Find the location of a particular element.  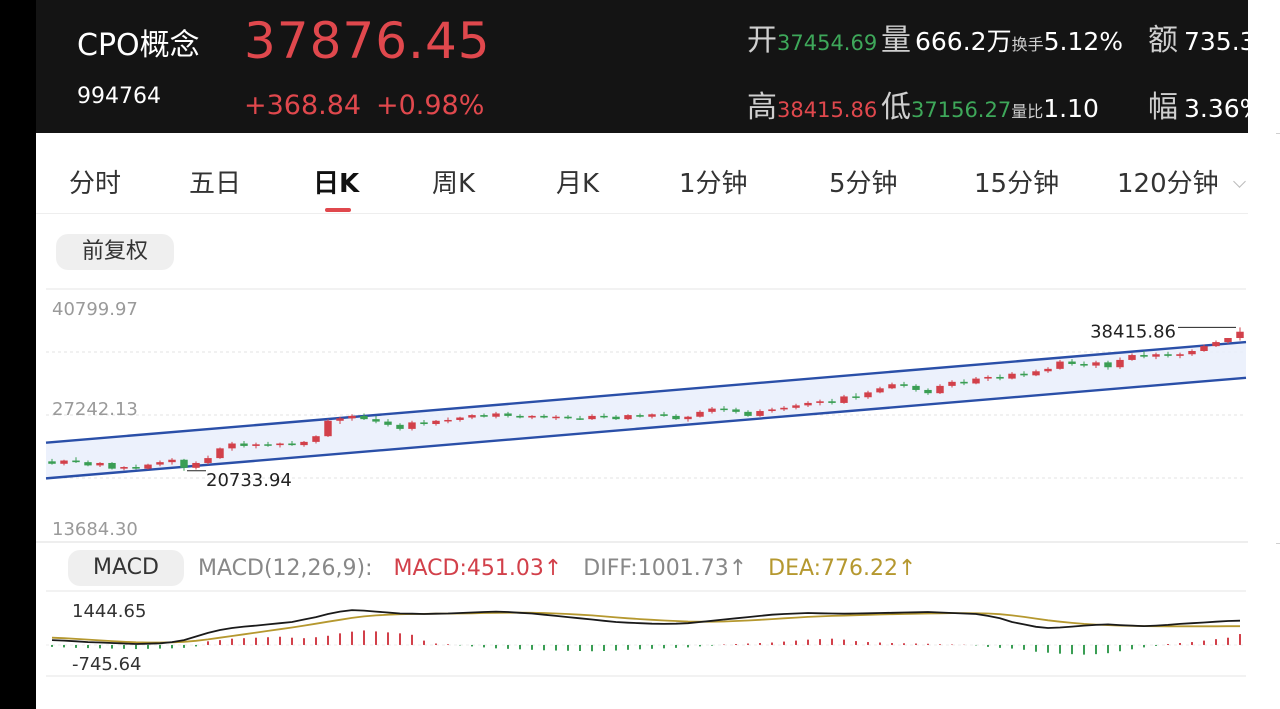

y-tick-label: 13684.30 is located at coordinates (95, 529).